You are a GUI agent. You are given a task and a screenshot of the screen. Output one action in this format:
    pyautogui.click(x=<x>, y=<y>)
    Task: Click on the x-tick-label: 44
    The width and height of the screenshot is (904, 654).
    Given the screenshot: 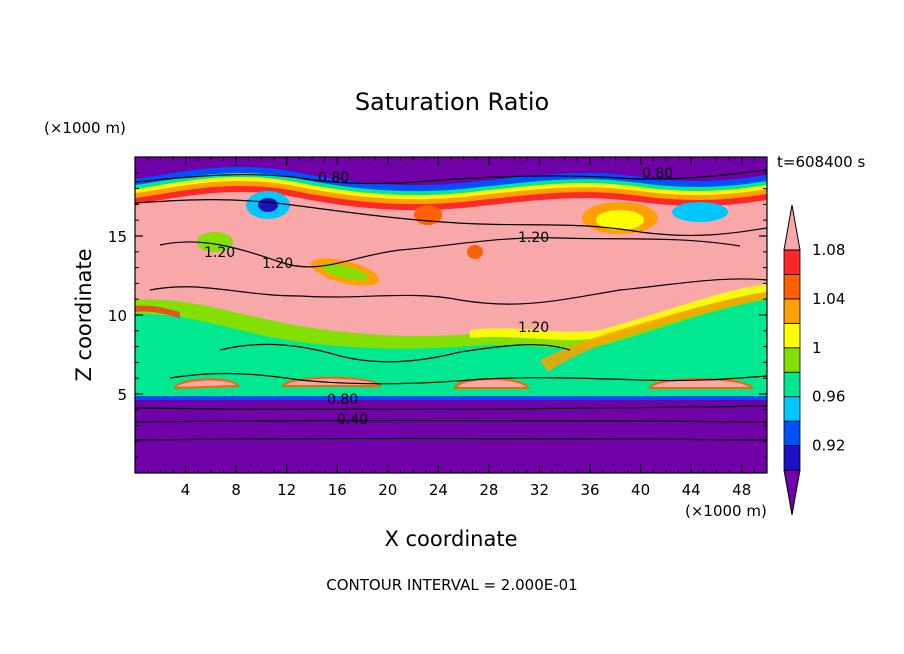 What is the action you would take?
    pyautogui.click(x=691, y=490)
    